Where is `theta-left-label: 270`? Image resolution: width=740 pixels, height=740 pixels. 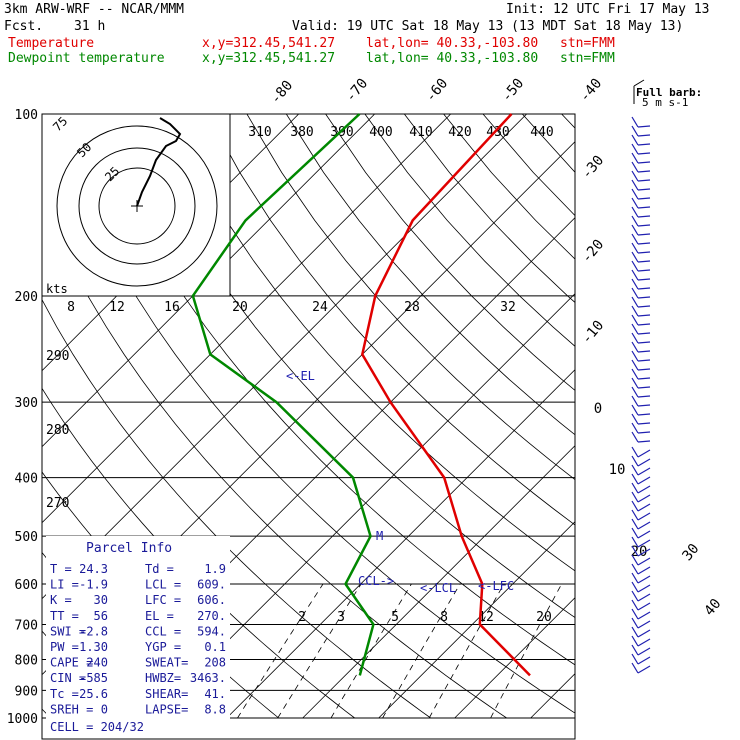 theta-left-label: 270 is located at coordinates (57, 503).